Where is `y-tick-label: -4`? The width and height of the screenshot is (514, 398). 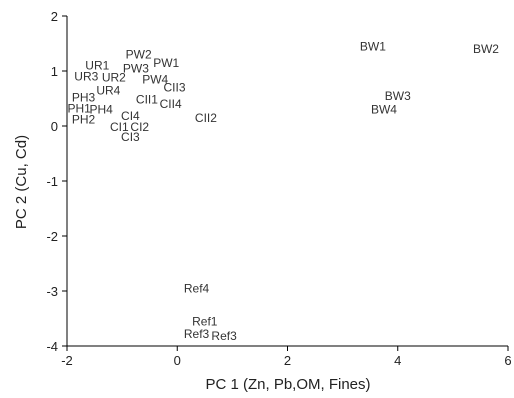 y-tick-label: -4 is located at coordinates (52, 346).